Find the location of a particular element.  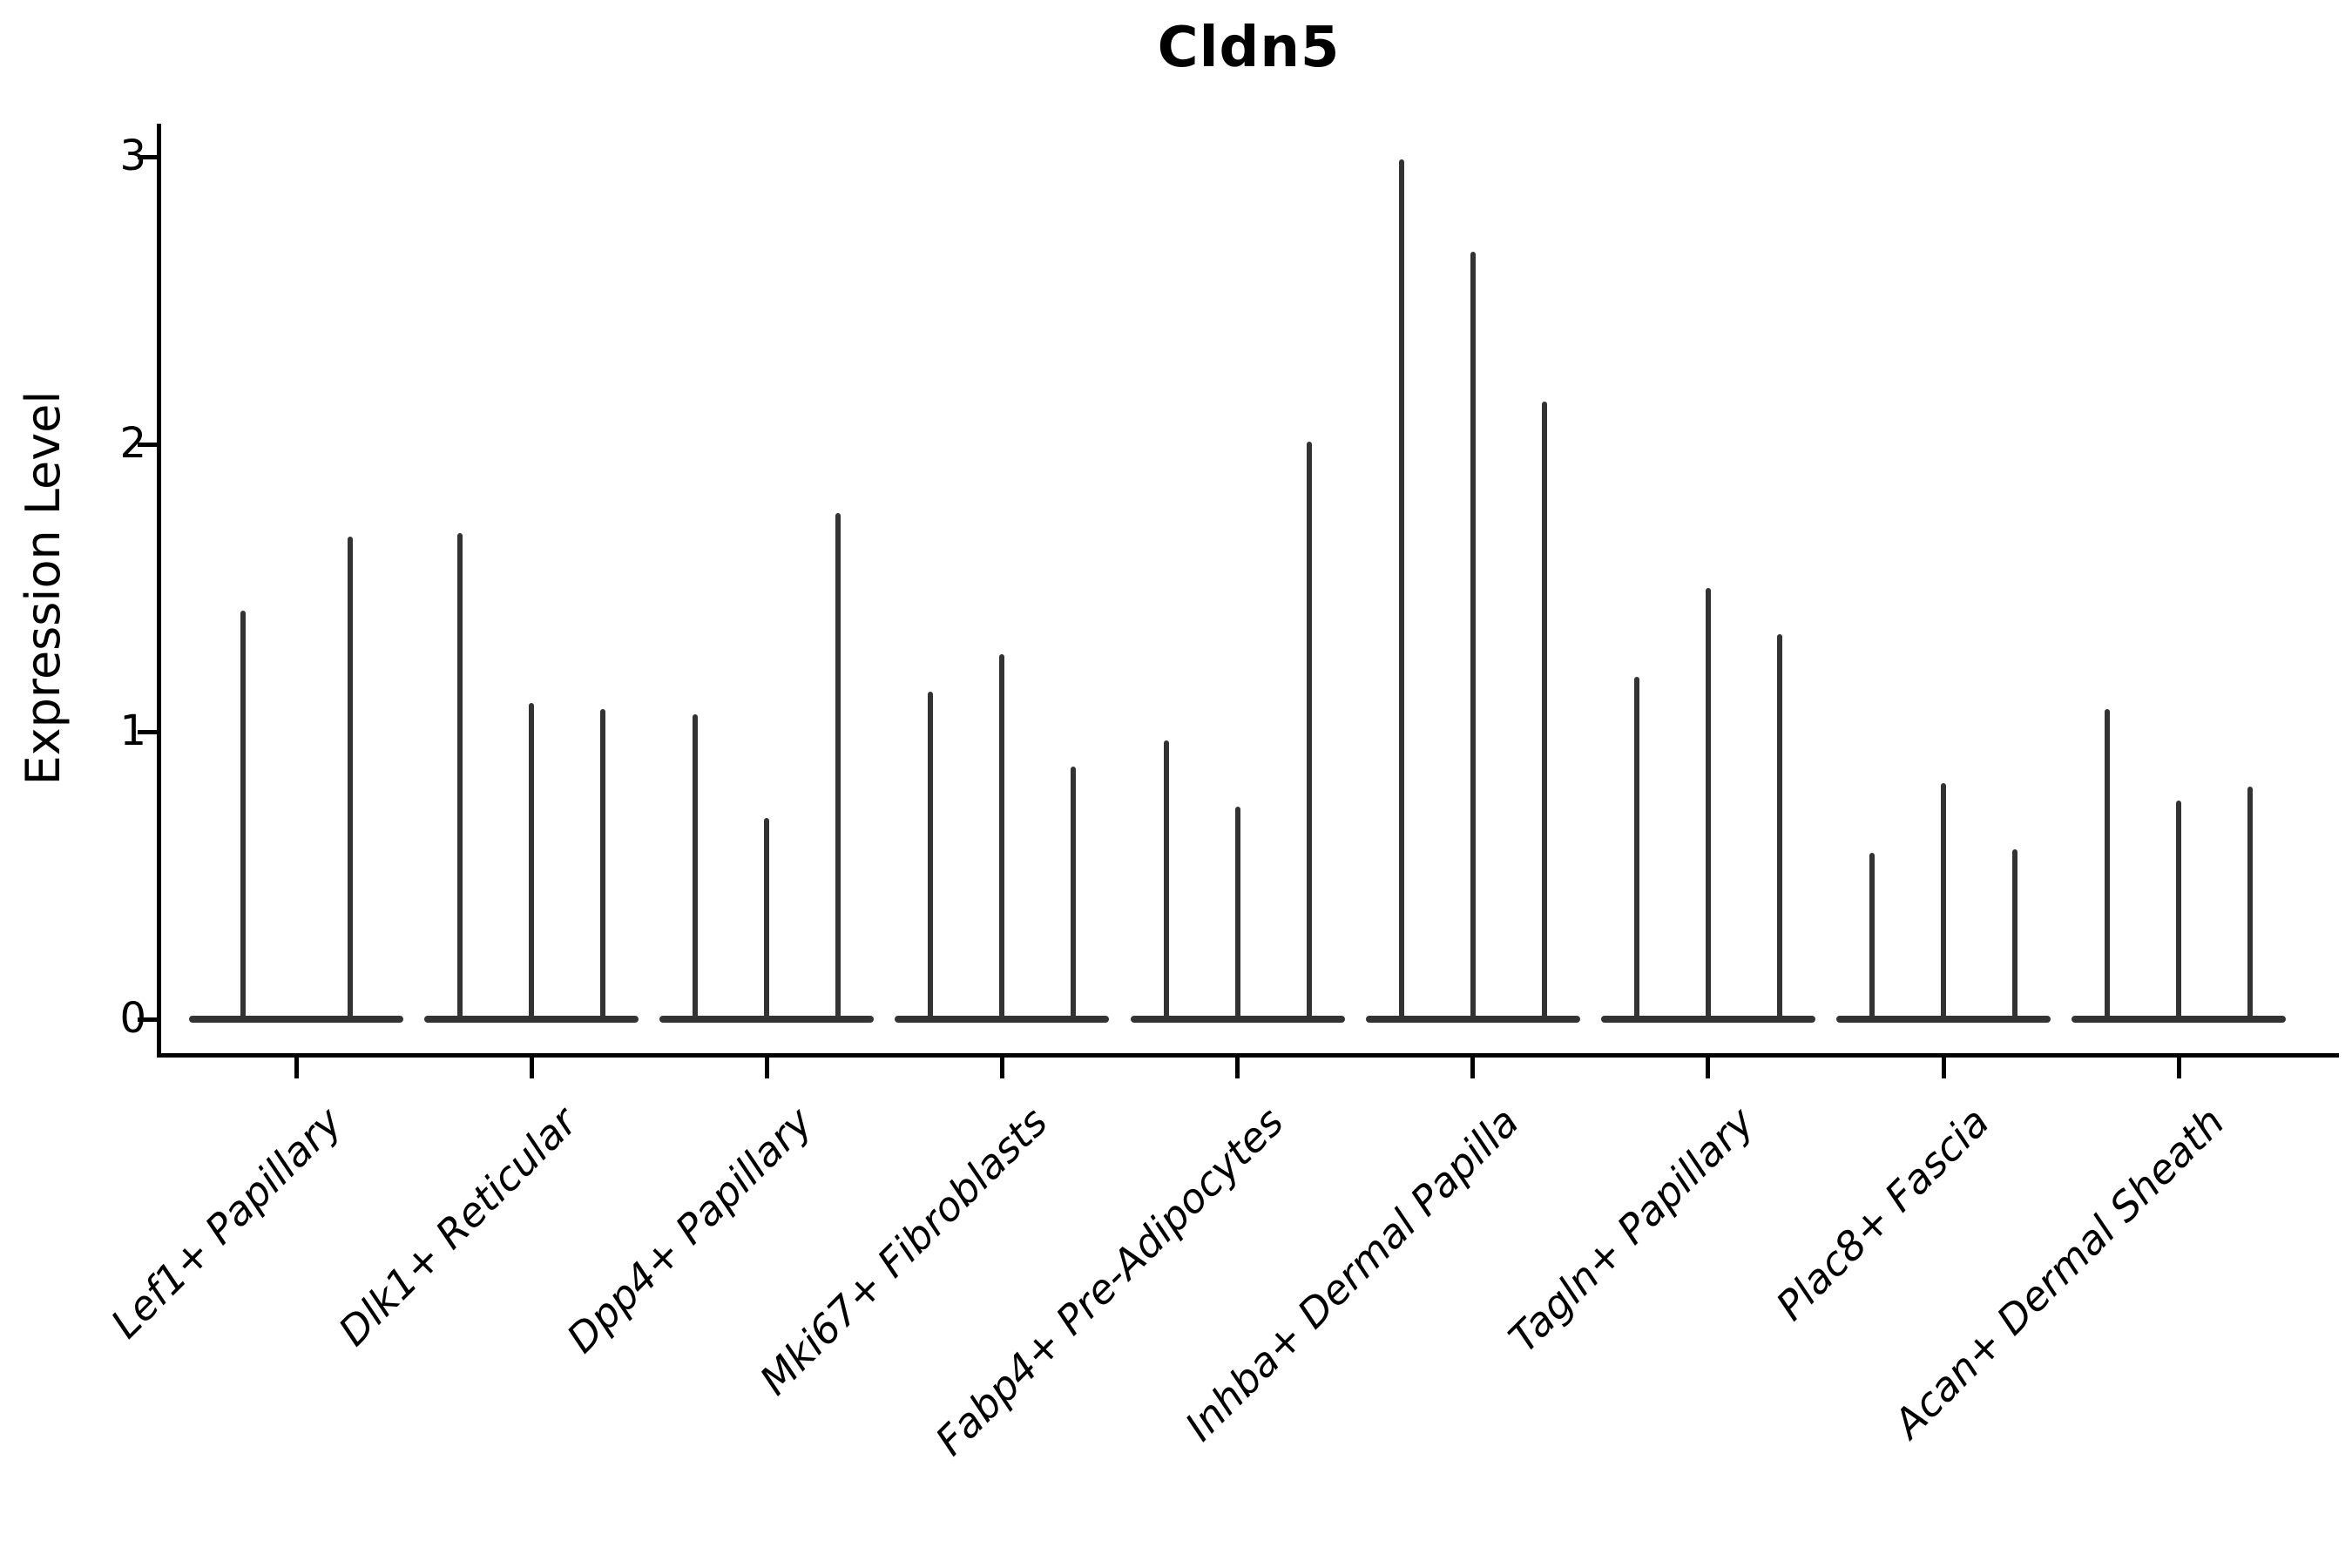

y-axis-line is located at coordinates (159, 591).